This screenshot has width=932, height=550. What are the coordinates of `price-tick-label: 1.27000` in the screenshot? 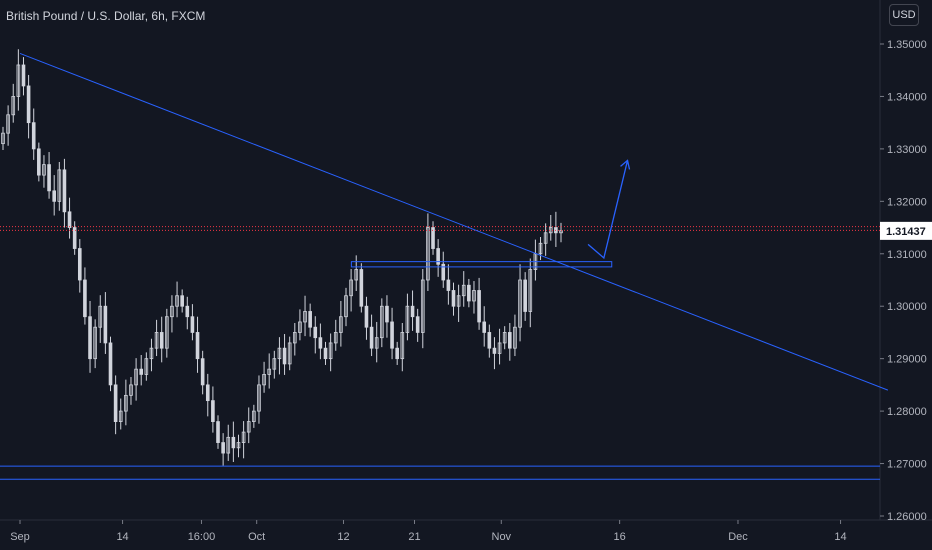 It's located at (907, 465).